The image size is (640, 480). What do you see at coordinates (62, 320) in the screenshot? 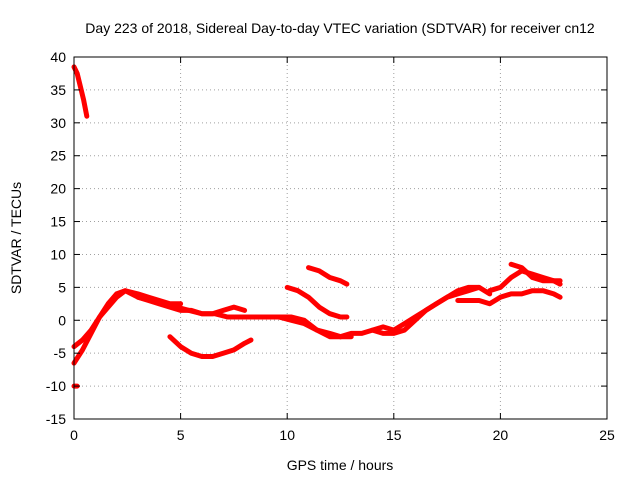
I see `y-tick-label: 0` at bounding box center [62, 320].